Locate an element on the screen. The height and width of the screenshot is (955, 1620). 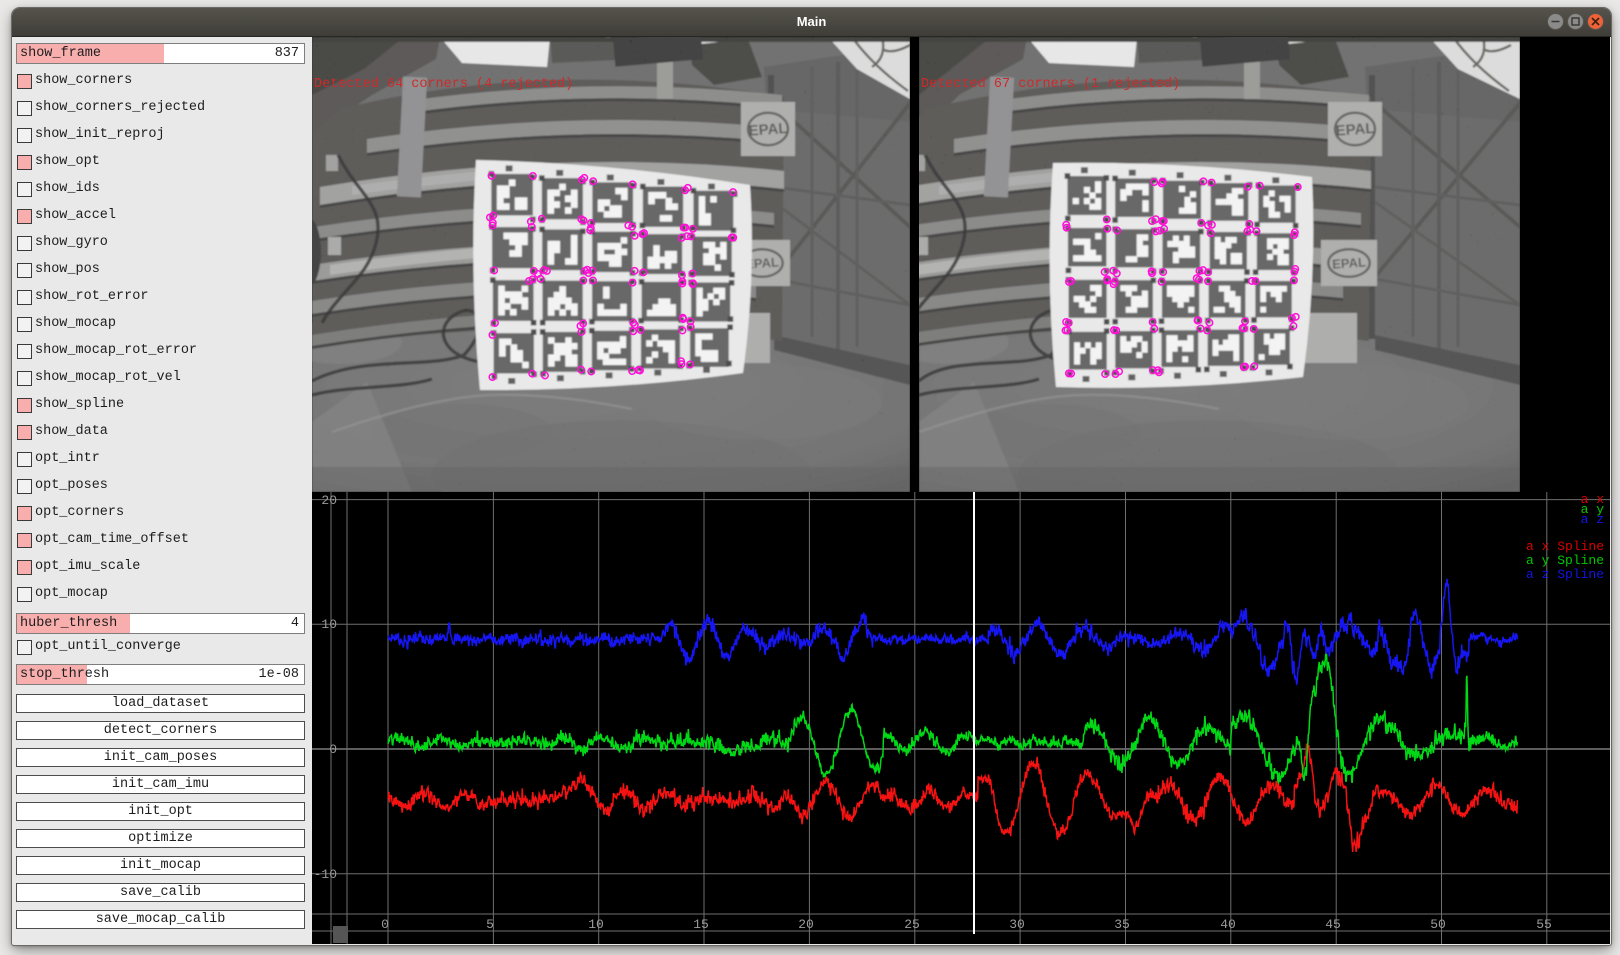
svg-text: 55 is located at coordinates (1544, 924).